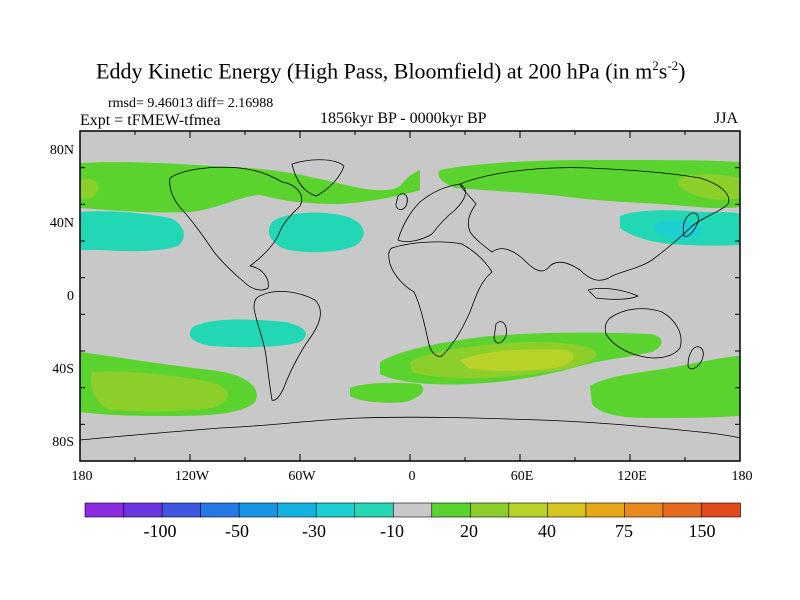  Describe the element at coordinates (401, 201) in the screenshot. I see `coast-british-isles` at that location.